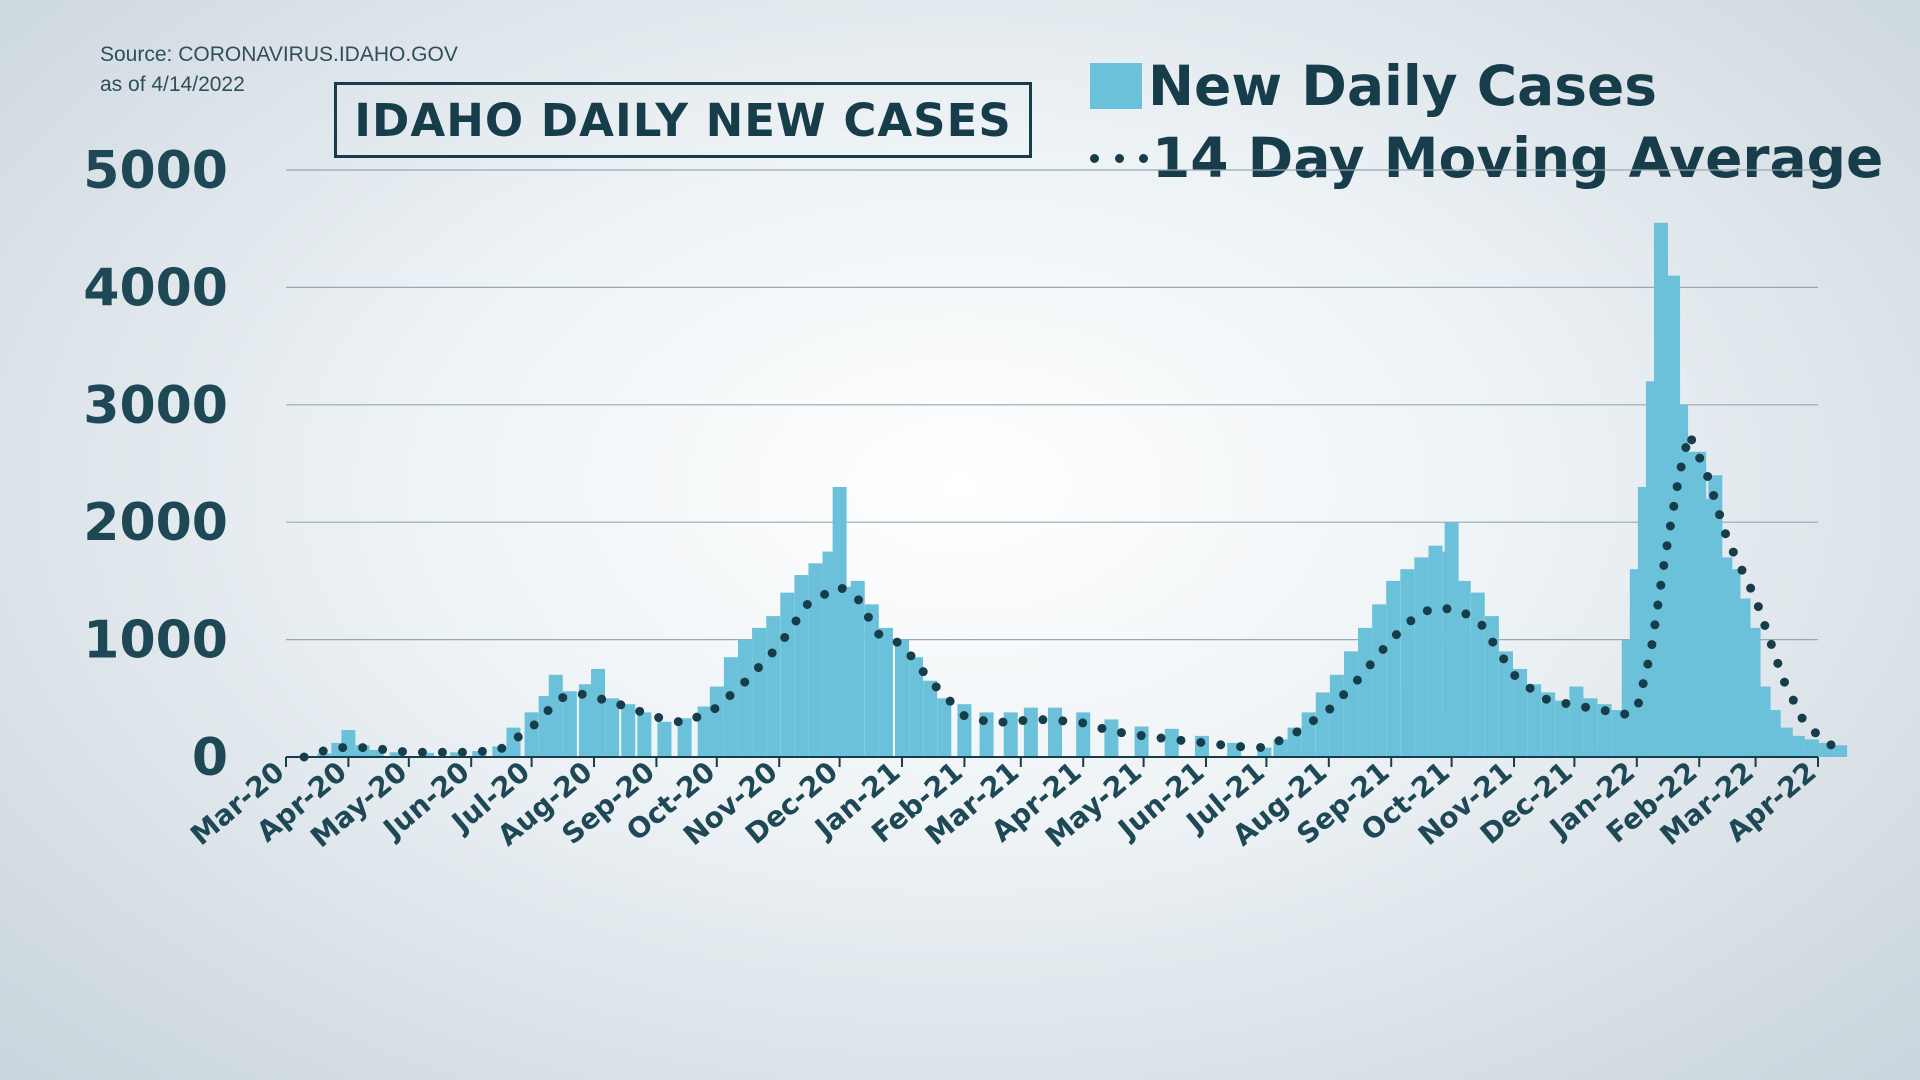 This screenshot has height=1080, width=1920. Describe the element at coordinates (172, 84) in the screenshot. I see `as-of-date: as of 4/14/2022` at that location.